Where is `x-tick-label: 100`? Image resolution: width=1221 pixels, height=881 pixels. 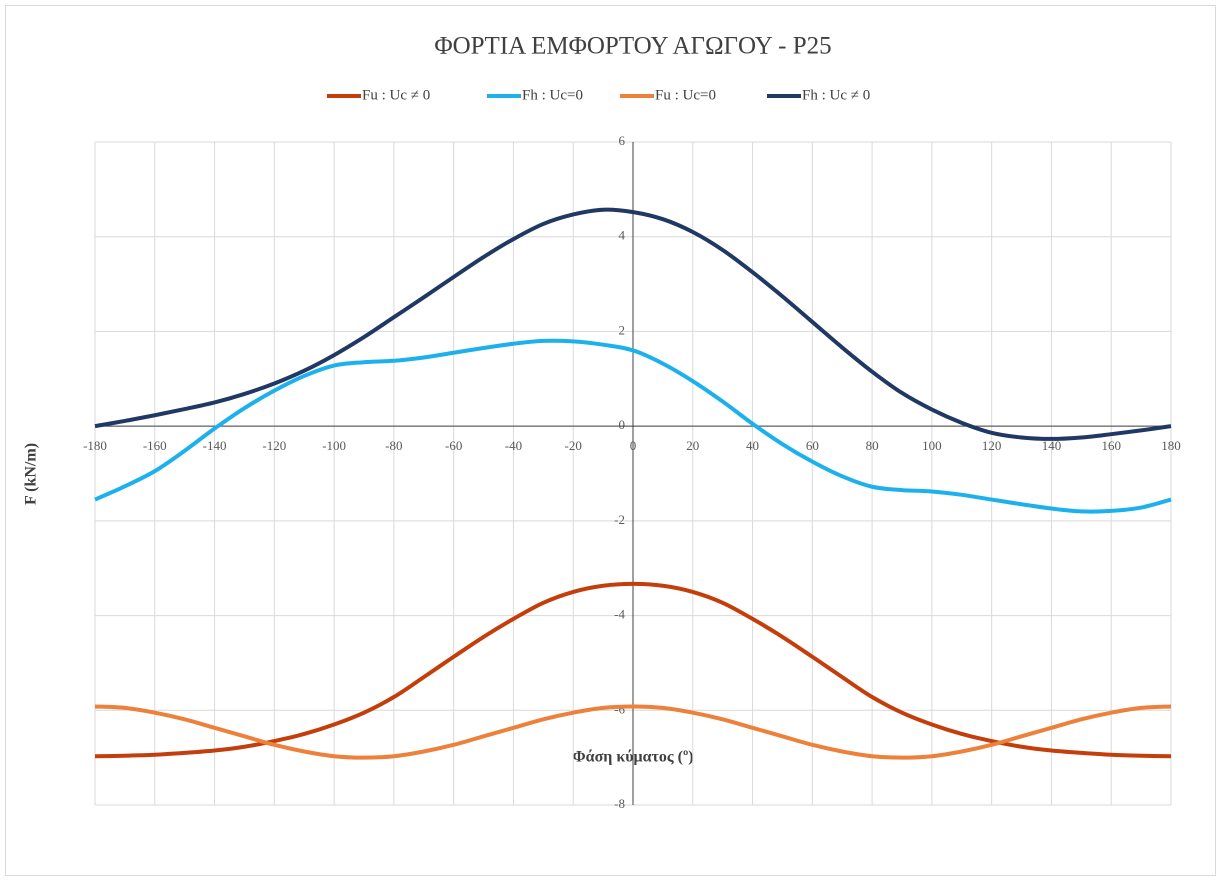
x-tick-label: 100 is located at coordinates (932, 445).